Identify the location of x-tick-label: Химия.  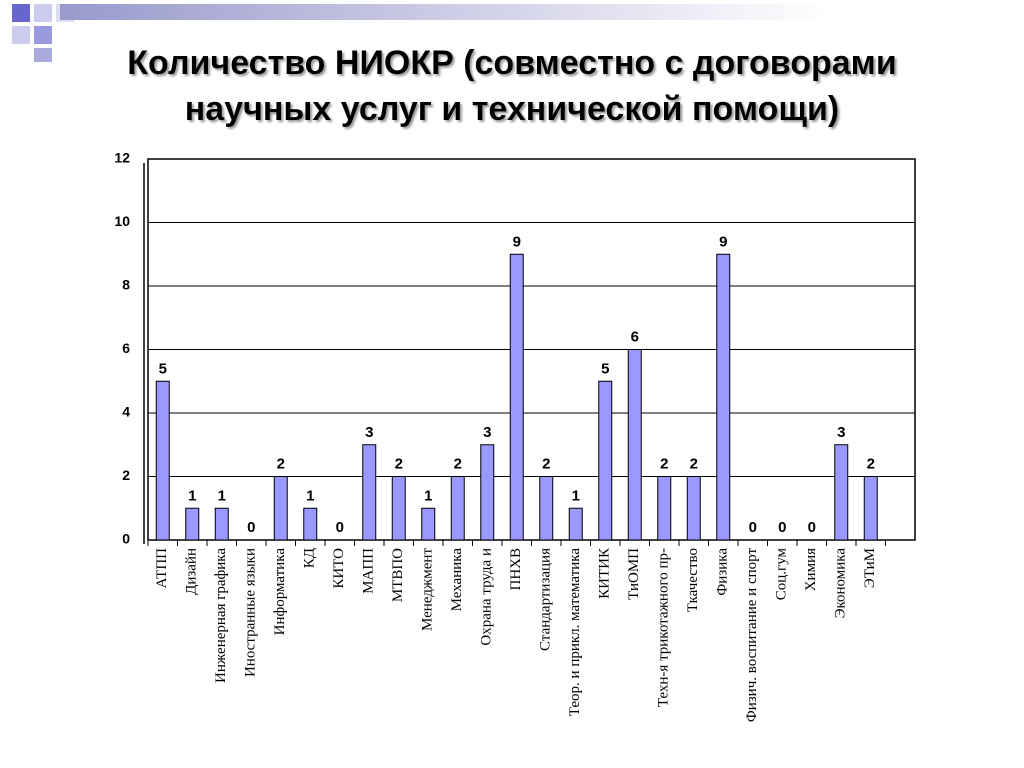
(811, 569).